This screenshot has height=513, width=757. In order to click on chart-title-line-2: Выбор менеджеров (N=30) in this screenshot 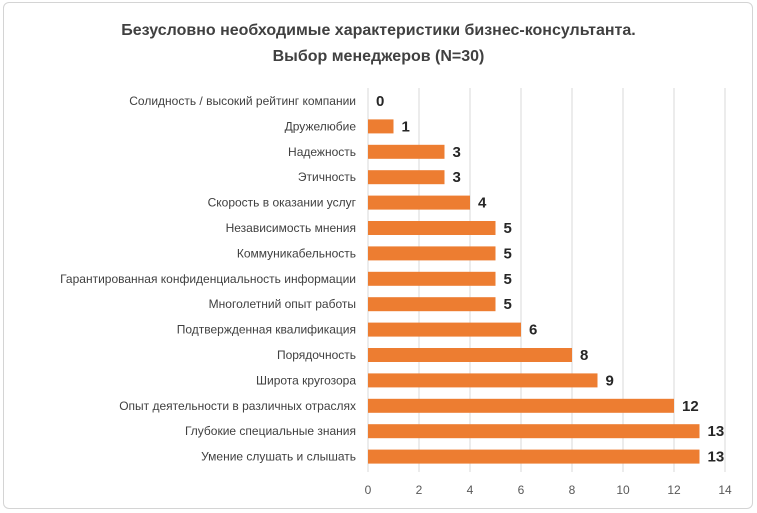, I will do `click(378, 56)`.